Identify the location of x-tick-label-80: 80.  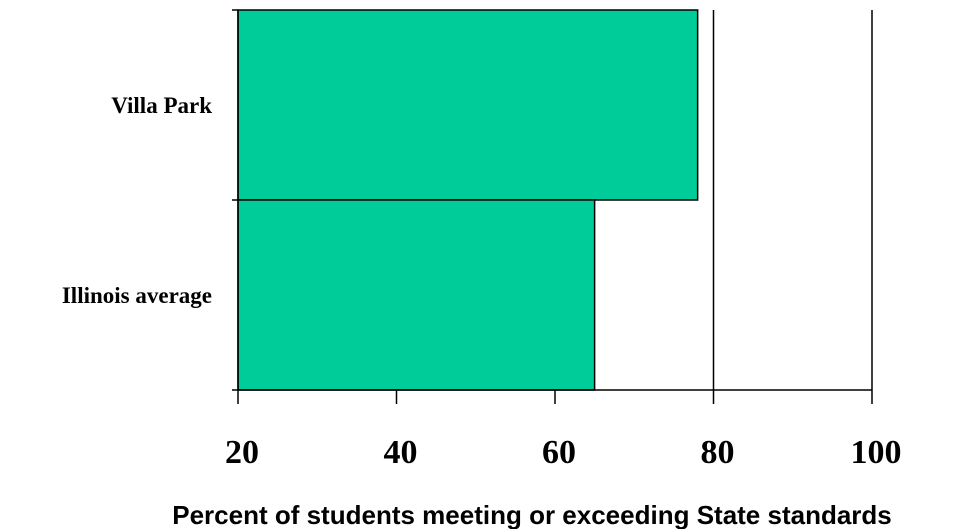
(718, 452).